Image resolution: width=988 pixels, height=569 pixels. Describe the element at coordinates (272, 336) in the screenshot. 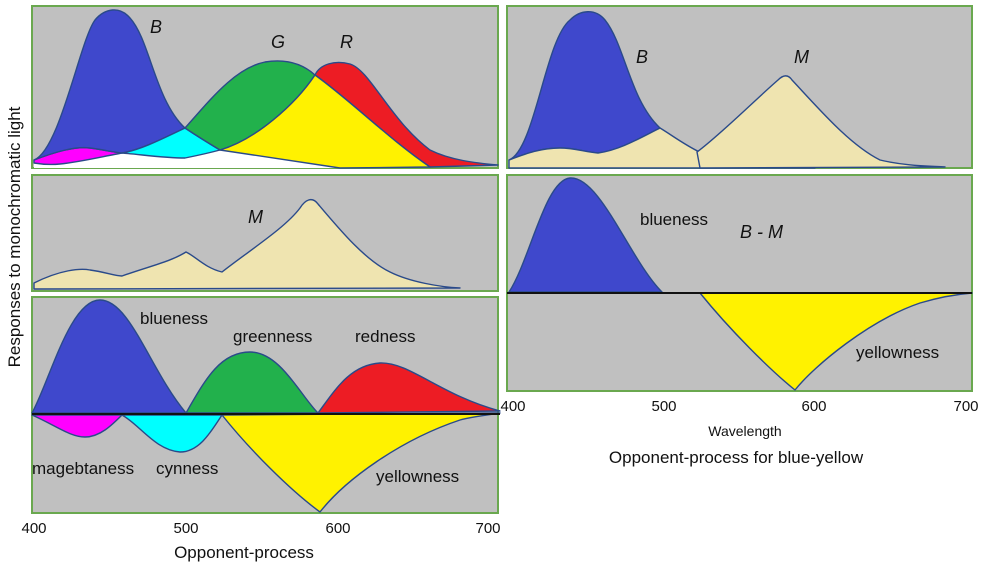

I see `label-greenness: greenness` at that location.